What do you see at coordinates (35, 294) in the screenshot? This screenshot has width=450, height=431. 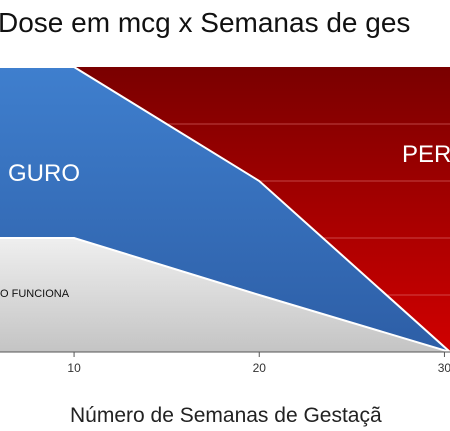 I see `ineffective-region-label: O FUNCIONA` at bounding box center [35, 294].